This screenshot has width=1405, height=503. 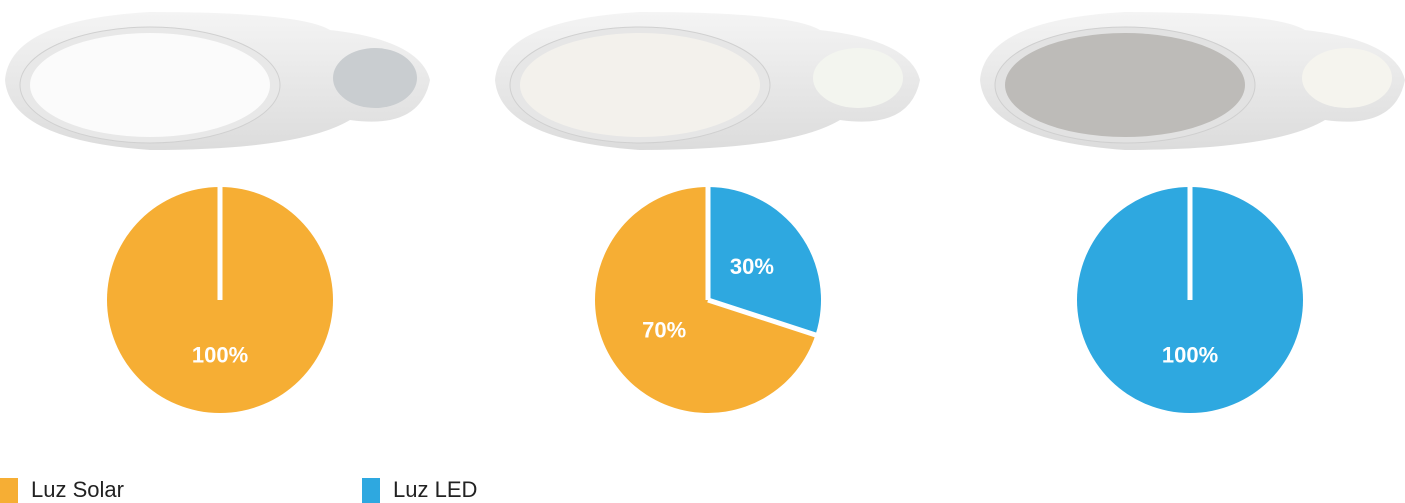 What do you see at coordinates (238, 490) in the screenshot?
I see `legend: Luz Solar Luz LED` at bounding box center [238, 490].